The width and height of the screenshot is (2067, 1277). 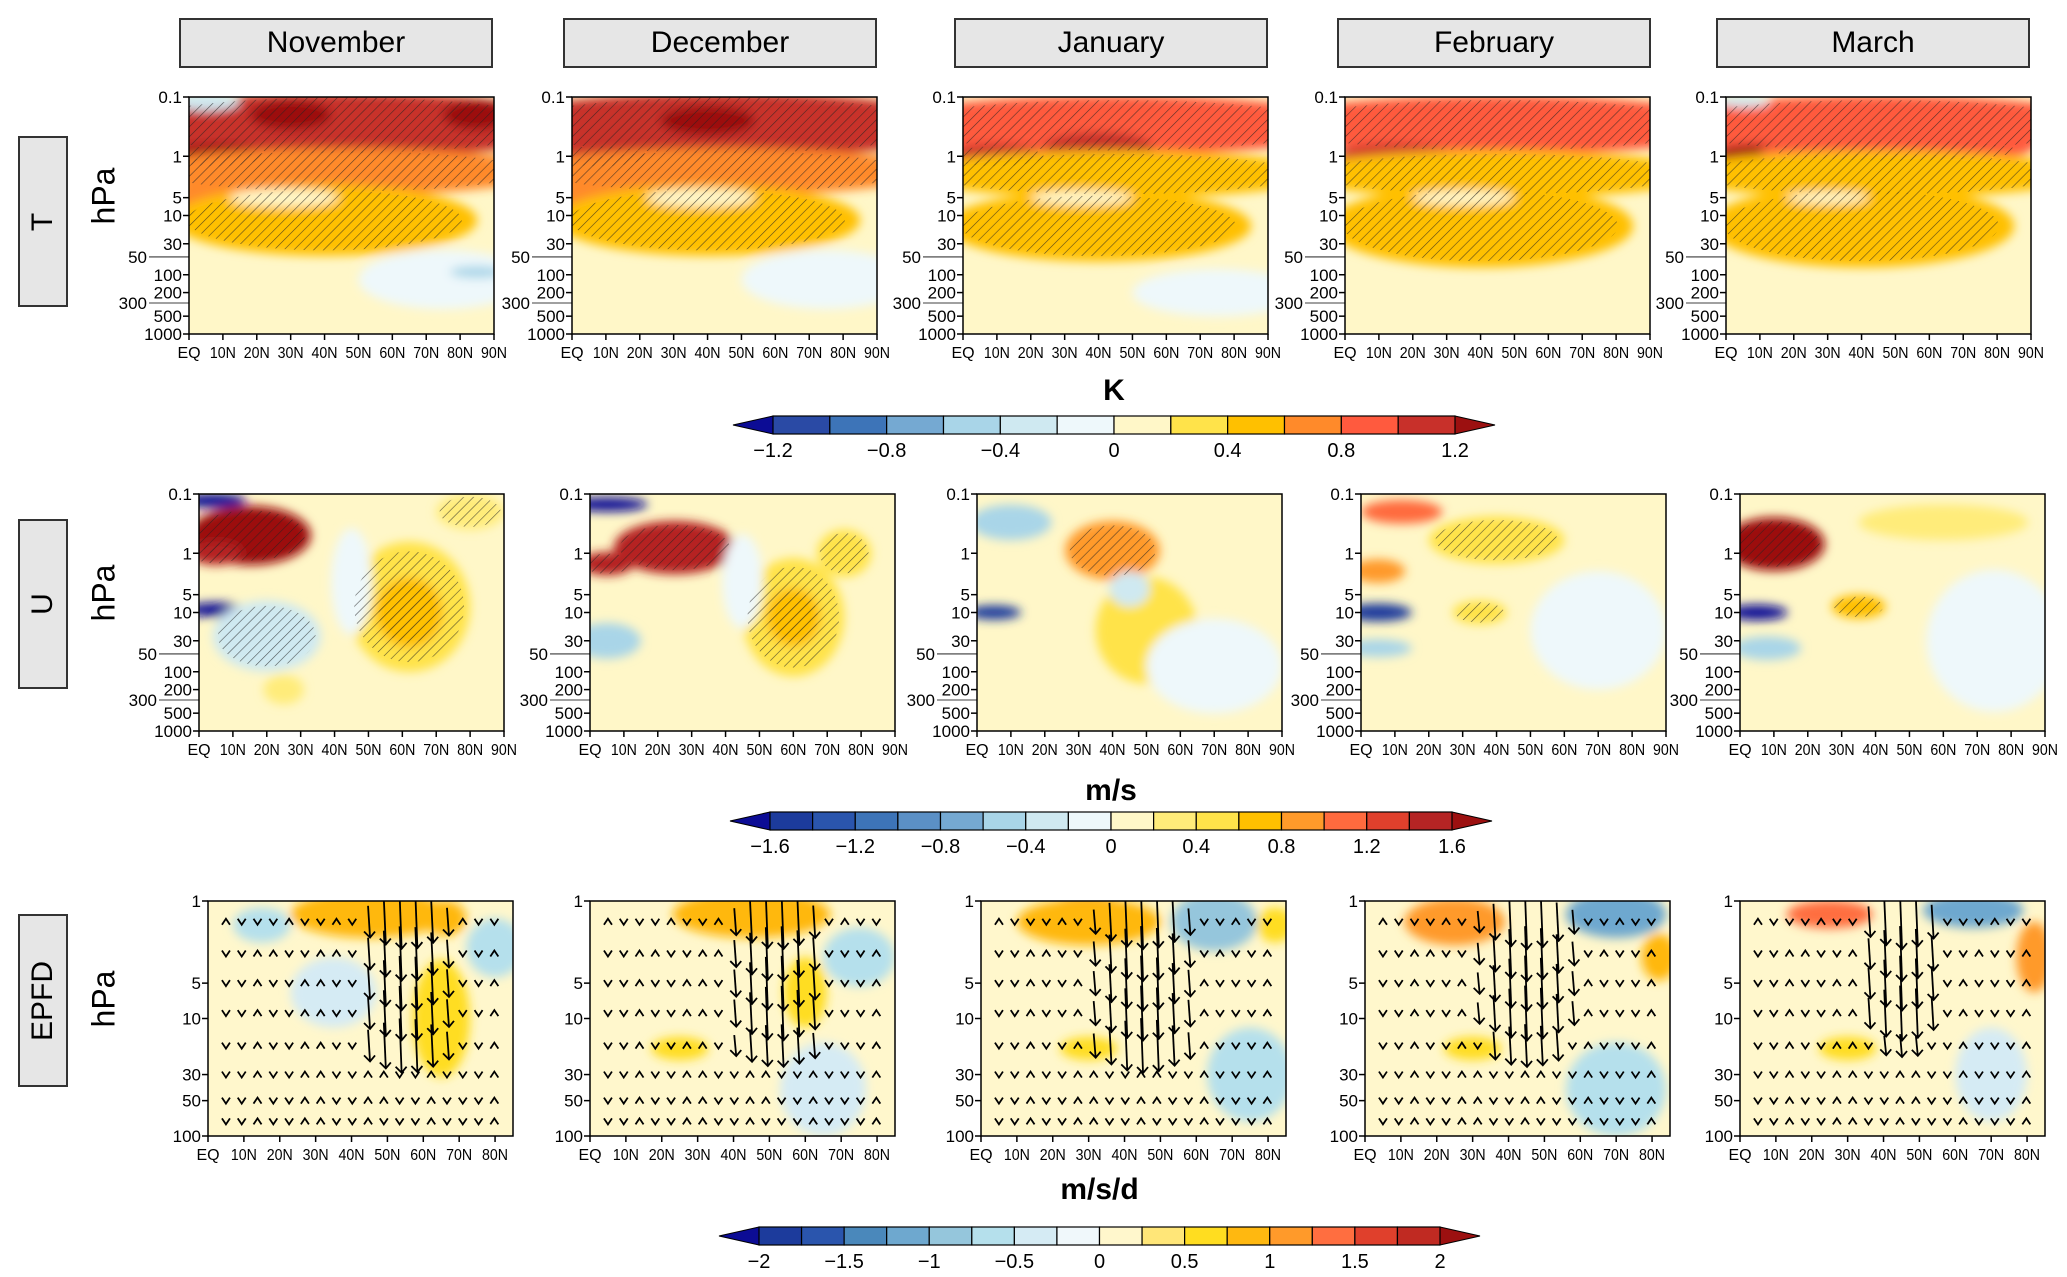 What do you see at coordinates (1111, 834) in the screenshot?
I see `colorbar-u: −1.6 −1.2 −0.8 −0.4 0 0.4 0.8 1.2 1.6` at bounding box center [1111, 834].